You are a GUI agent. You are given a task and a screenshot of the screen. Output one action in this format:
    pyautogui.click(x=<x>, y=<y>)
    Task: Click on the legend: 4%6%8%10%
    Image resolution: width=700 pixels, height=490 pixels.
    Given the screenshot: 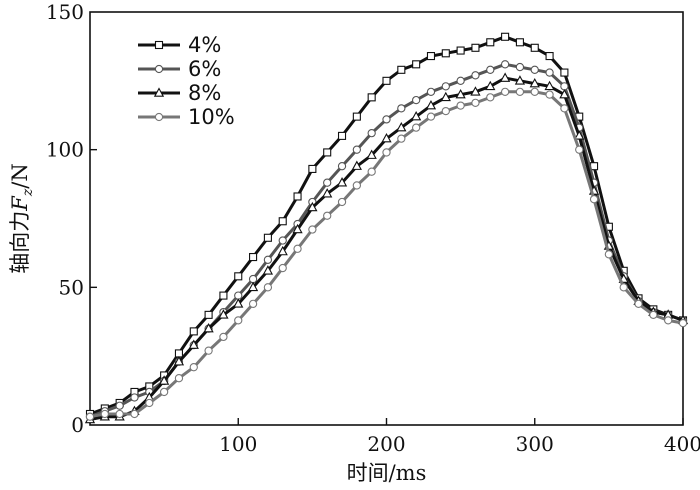 What is the action you would take?
    pyautogui.click(x=186, y=81)
    